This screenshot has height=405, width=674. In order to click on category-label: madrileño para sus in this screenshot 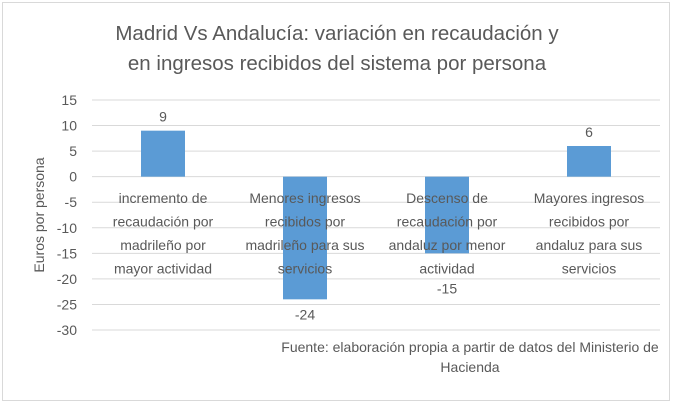, I will do `click(304, 245)`.